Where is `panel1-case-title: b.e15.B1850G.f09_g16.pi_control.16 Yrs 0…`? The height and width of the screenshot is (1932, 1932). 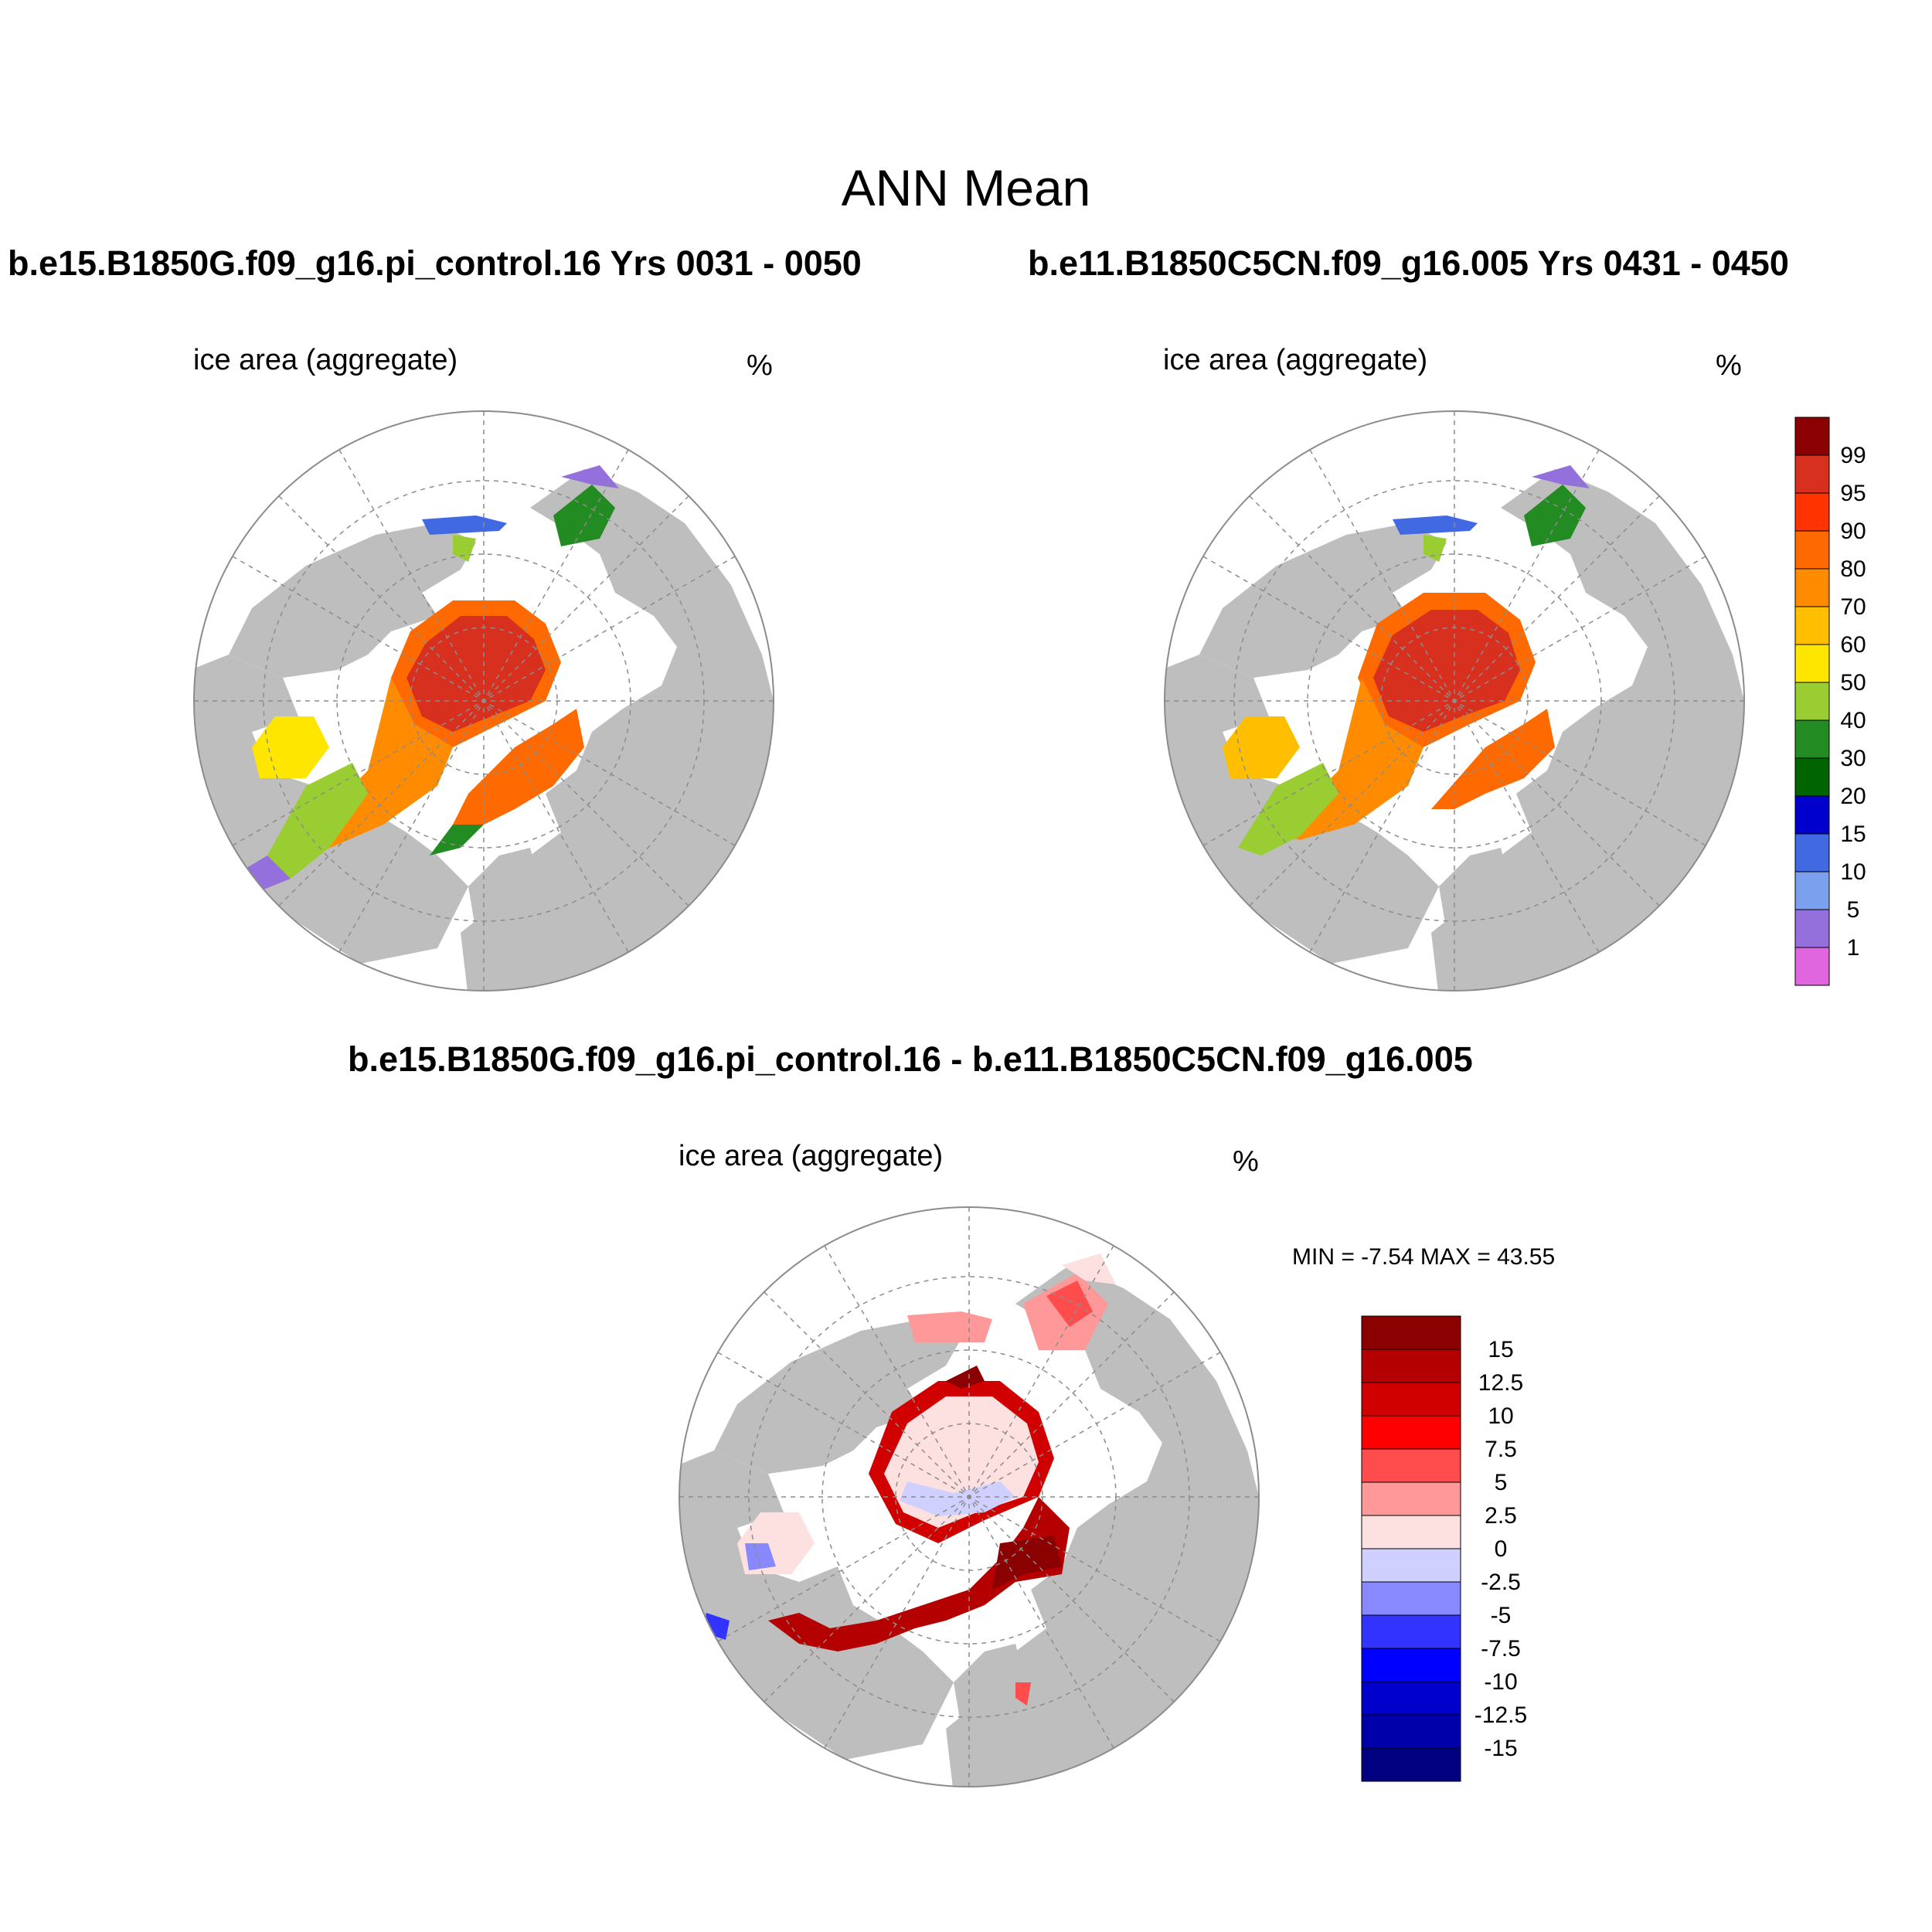
panel1-case-title: b.e15.B1850G.f09_g16.pi_control.16 Yrs 0… is located at coordinates (435, 263).